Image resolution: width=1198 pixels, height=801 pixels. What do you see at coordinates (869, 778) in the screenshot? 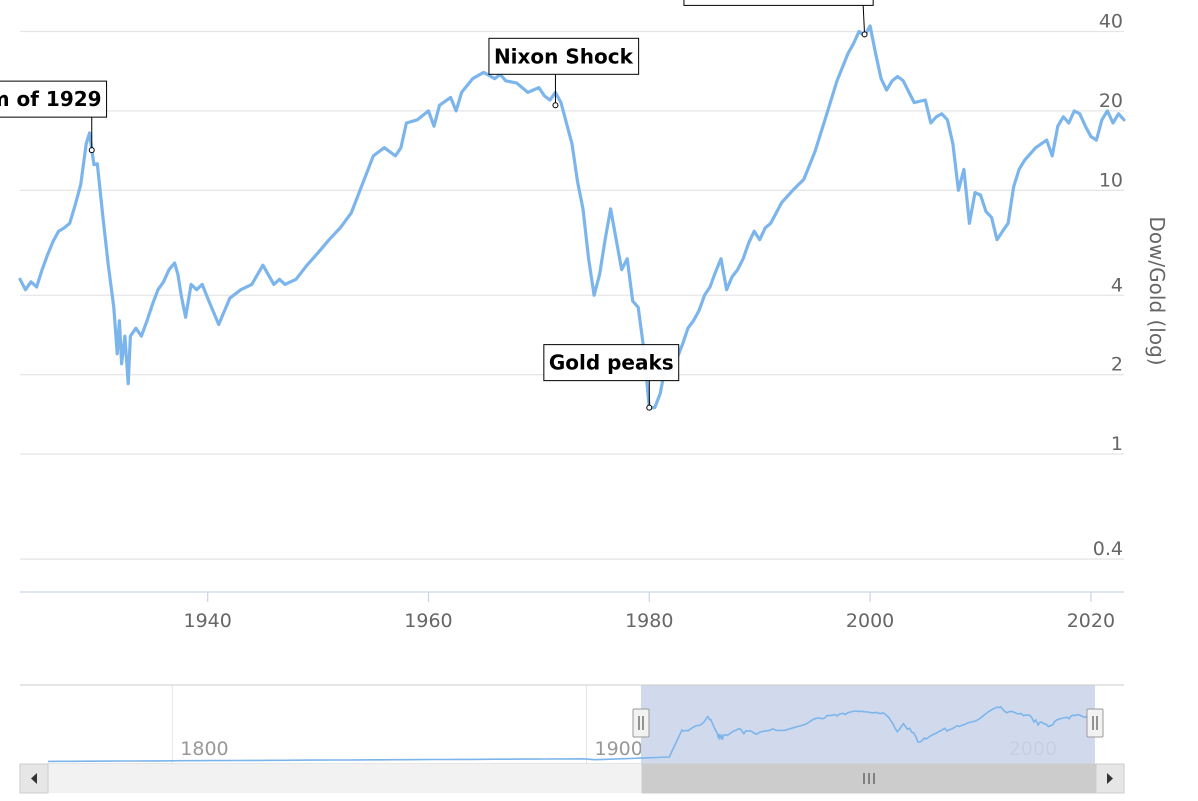
I see `scrollbar-thumb` at bounding box center [869, 778].